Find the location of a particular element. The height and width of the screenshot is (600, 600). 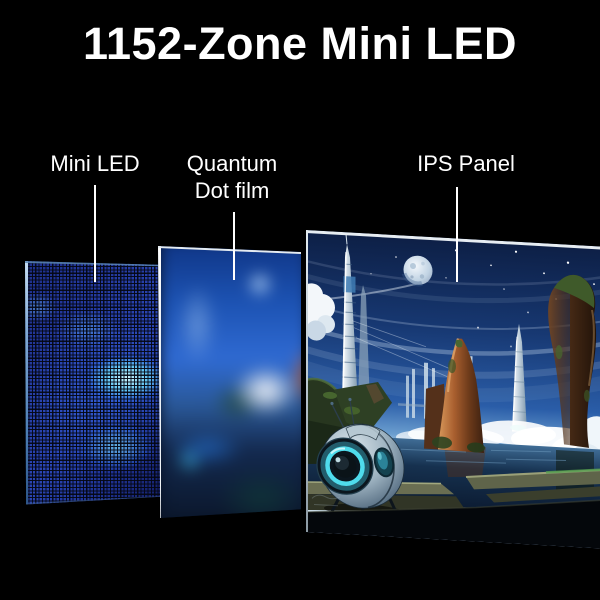

mini-led-left-edge is located at coordinates (26, 383).